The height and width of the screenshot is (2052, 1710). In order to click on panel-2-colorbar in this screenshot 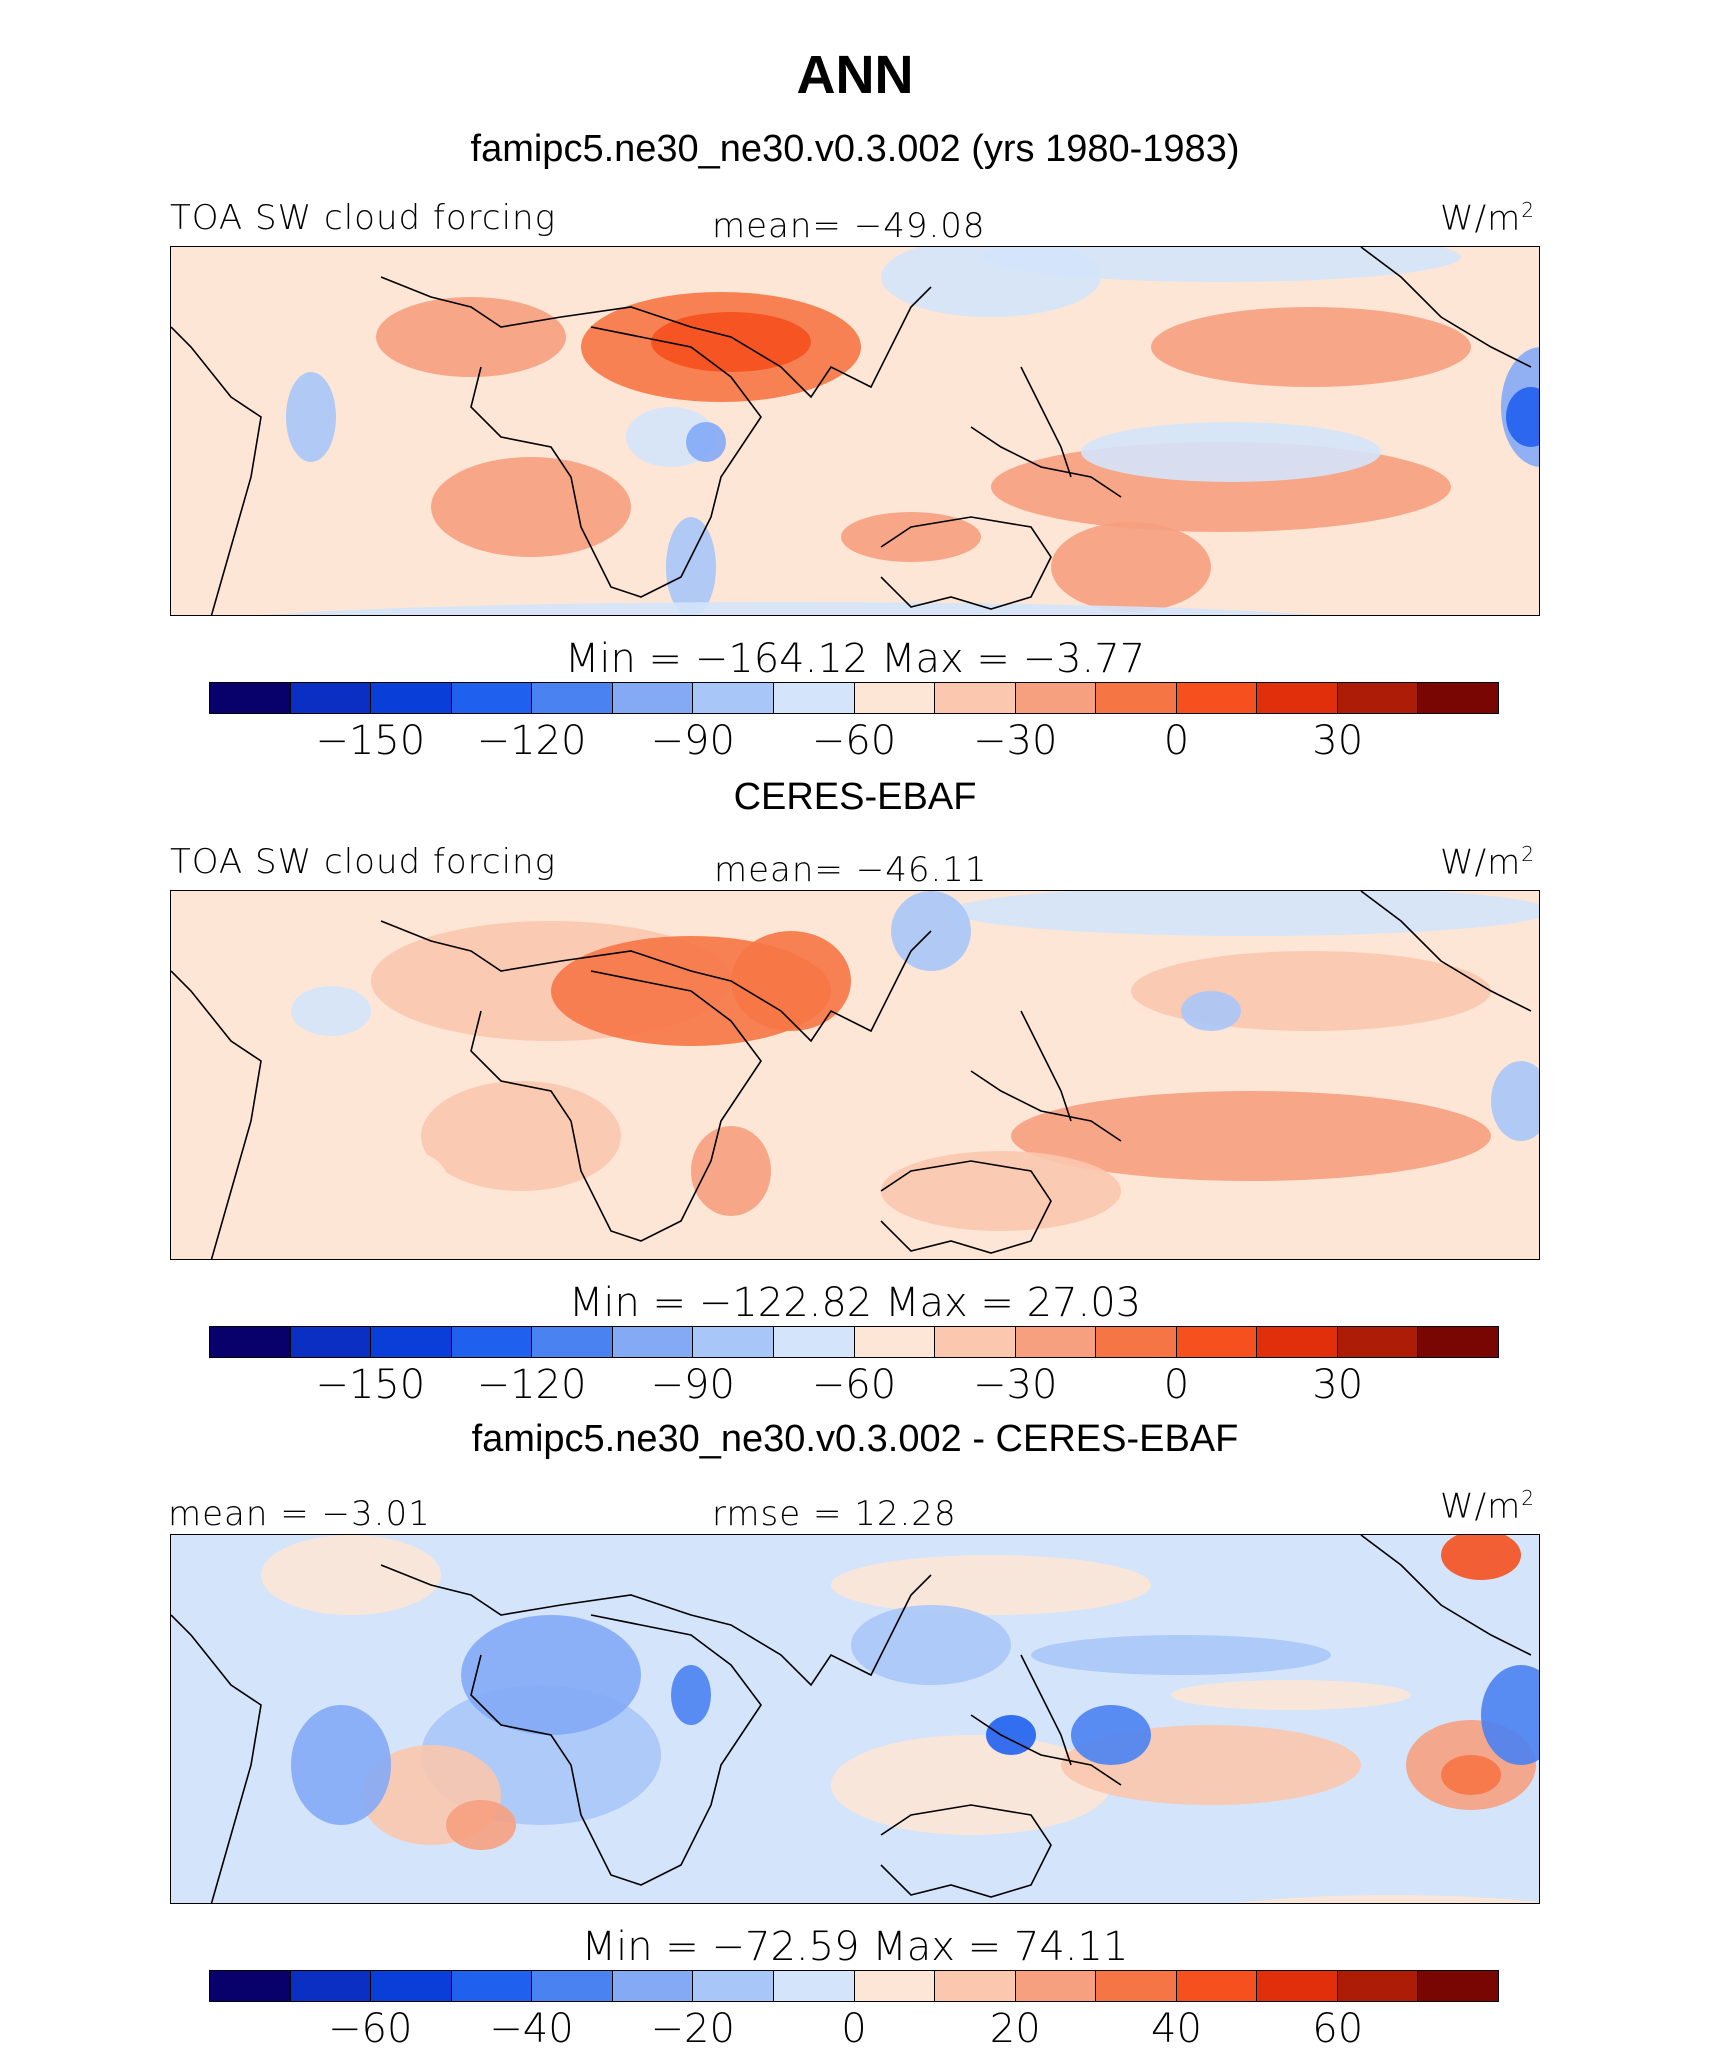, I will do `click(854, 1342)`.